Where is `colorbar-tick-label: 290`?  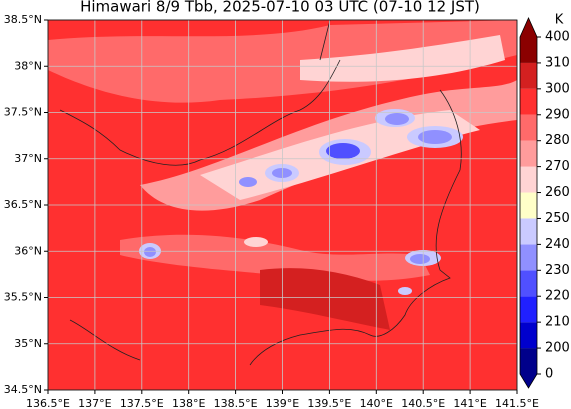
colorbar-tick-label: 290 is located at coordinates (557, 114).